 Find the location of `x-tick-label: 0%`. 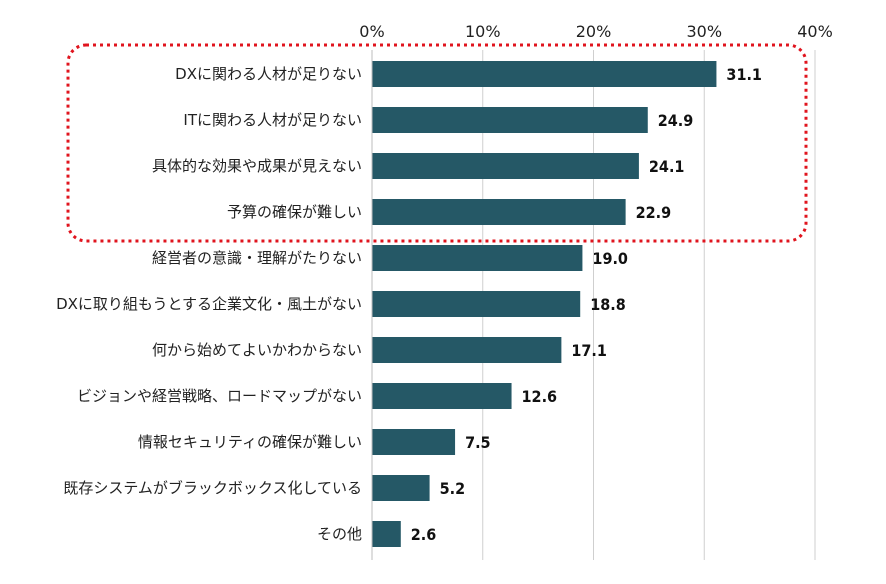

x-tick-label: 0% is located at coordinates (371, 31).